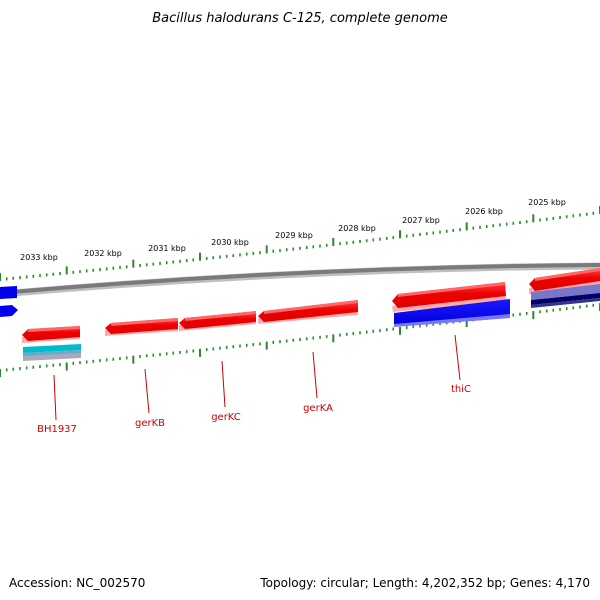  I want to click on scale-label-2031: 2031 kbp, so click(167, 248).